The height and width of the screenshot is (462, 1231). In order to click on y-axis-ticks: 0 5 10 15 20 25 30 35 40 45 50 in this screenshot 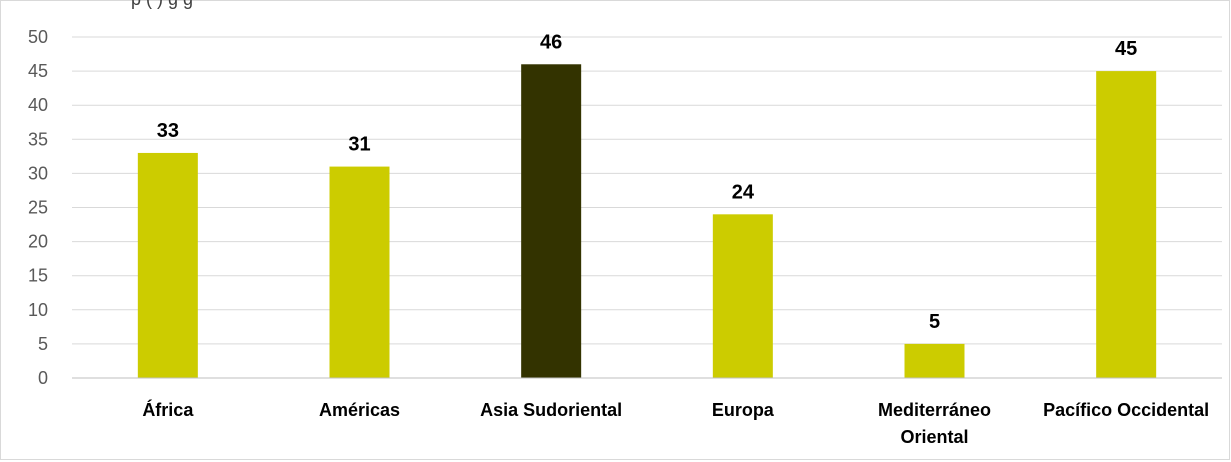, I will do `click(38, 207)`.